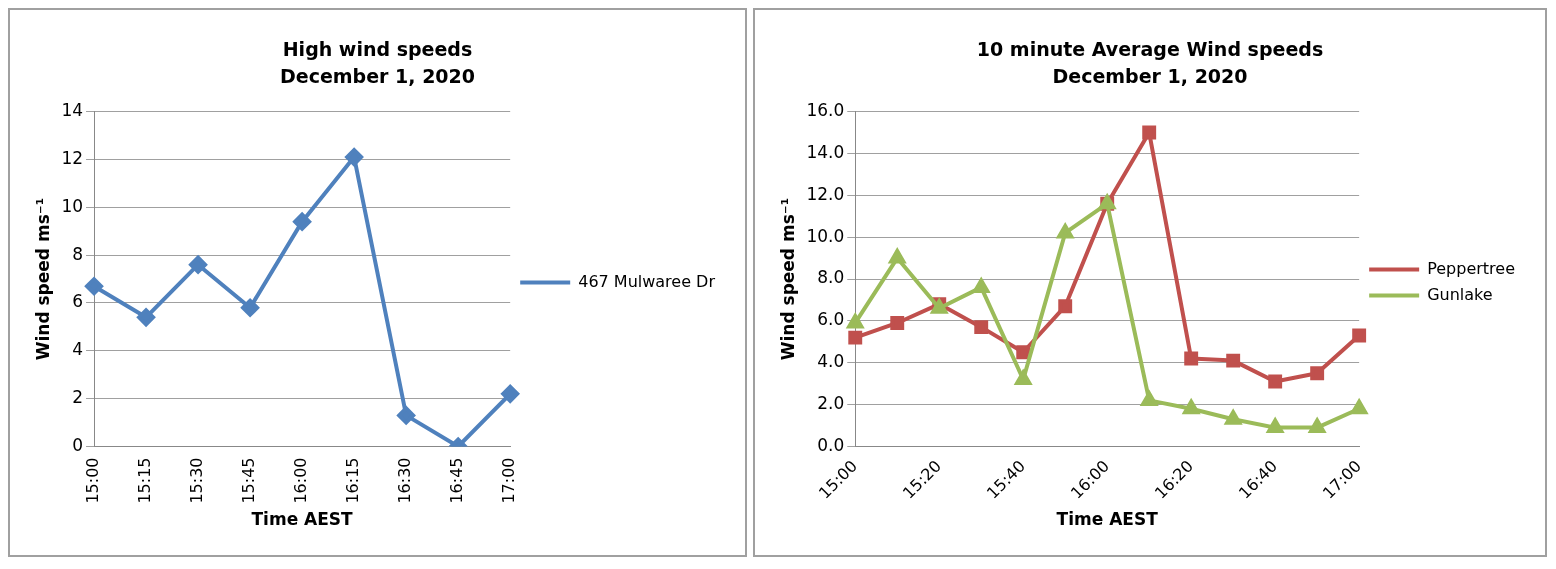  I want to click on x-tick-label: 15:30, so click(197, 480).